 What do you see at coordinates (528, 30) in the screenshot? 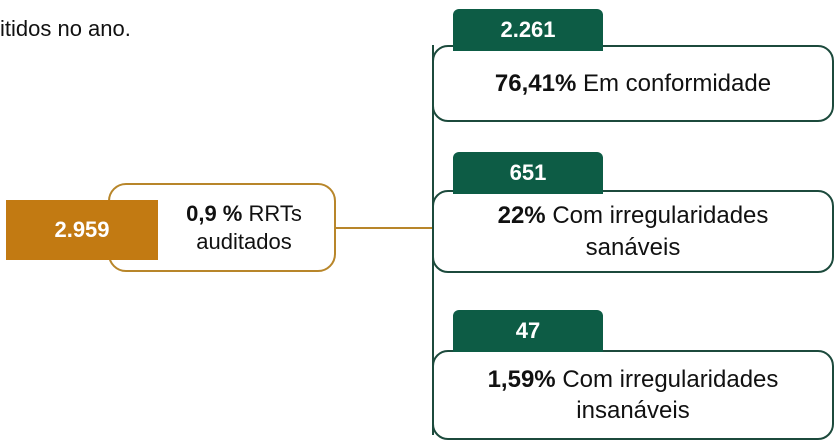
I see `node-count: 2.261` at bounding box center [528, 30].